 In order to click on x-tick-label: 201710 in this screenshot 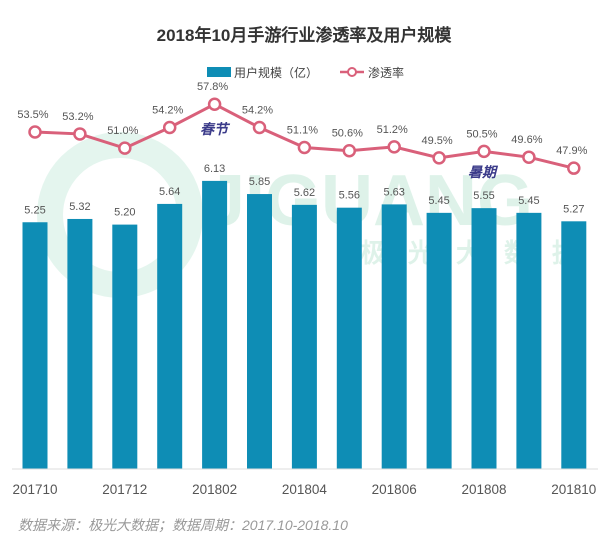, I will do `click(34, 489)`.